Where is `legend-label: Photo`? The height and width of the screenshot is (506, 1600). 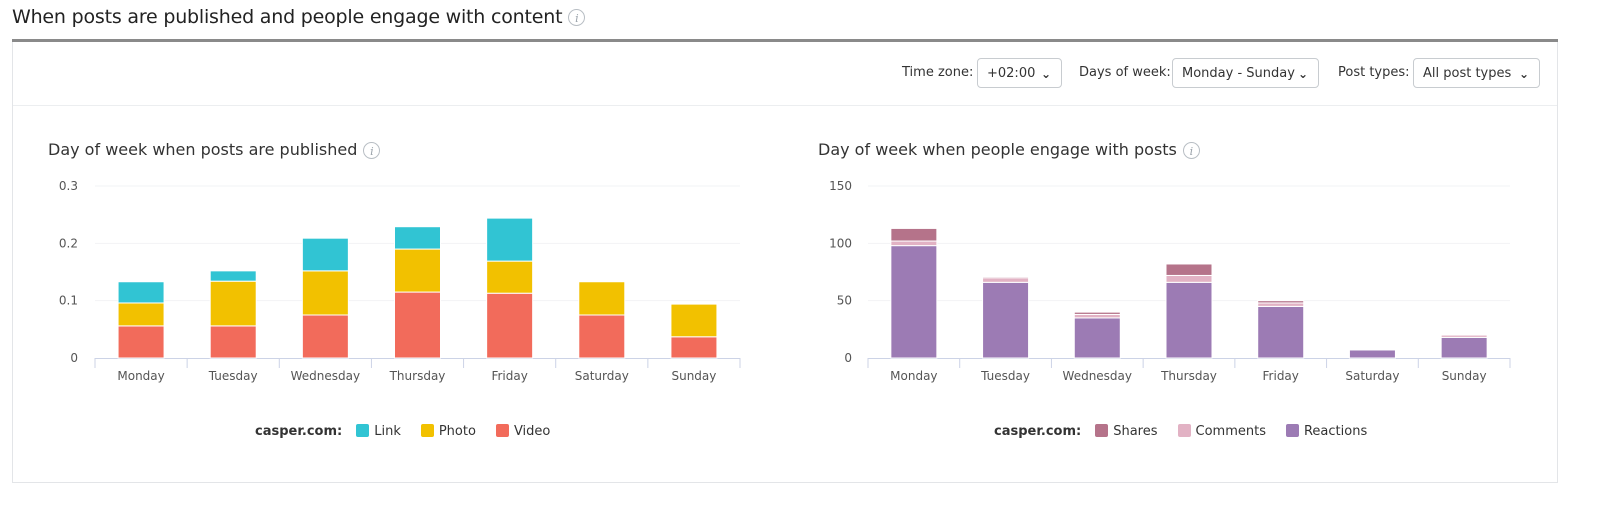
legend-label: Photo is located at coordinates (457, 431).